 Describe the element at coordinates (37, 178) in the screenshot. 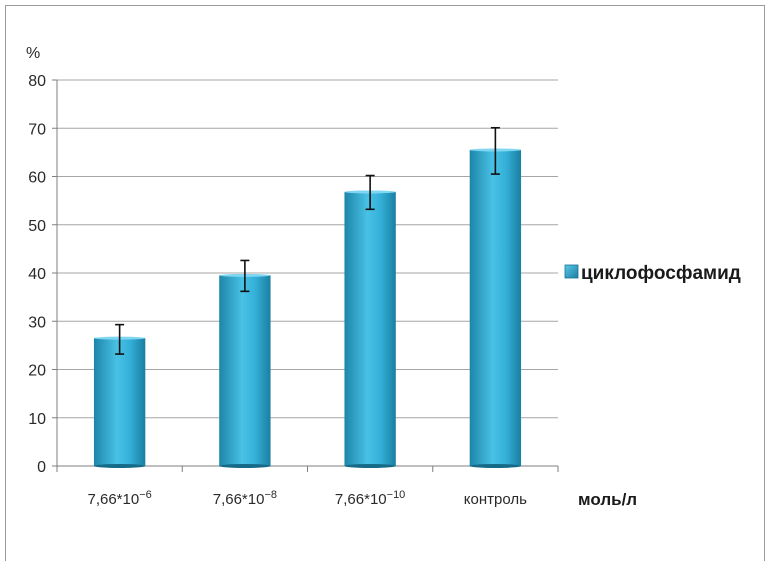

I see `y-tick-label: 60` at that location.